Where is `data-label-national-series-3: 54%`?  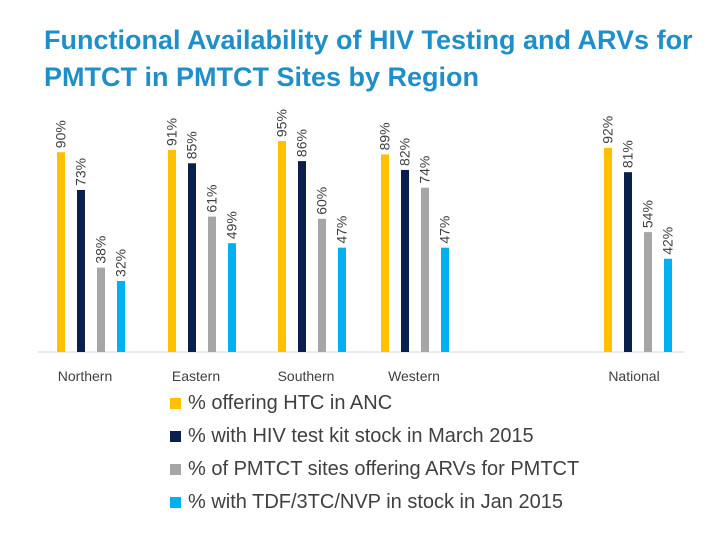 data-label-national-series-3: 54% is located at coordinates (648, 214).